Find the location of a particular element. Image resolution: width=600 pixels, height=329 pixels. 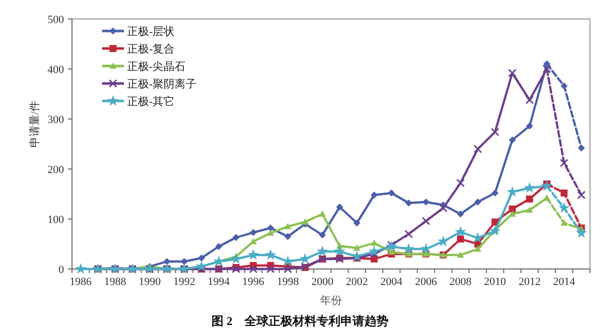

text: 图 2 全球正极材料专利申请趋势 is located at coordinates (300, 321).